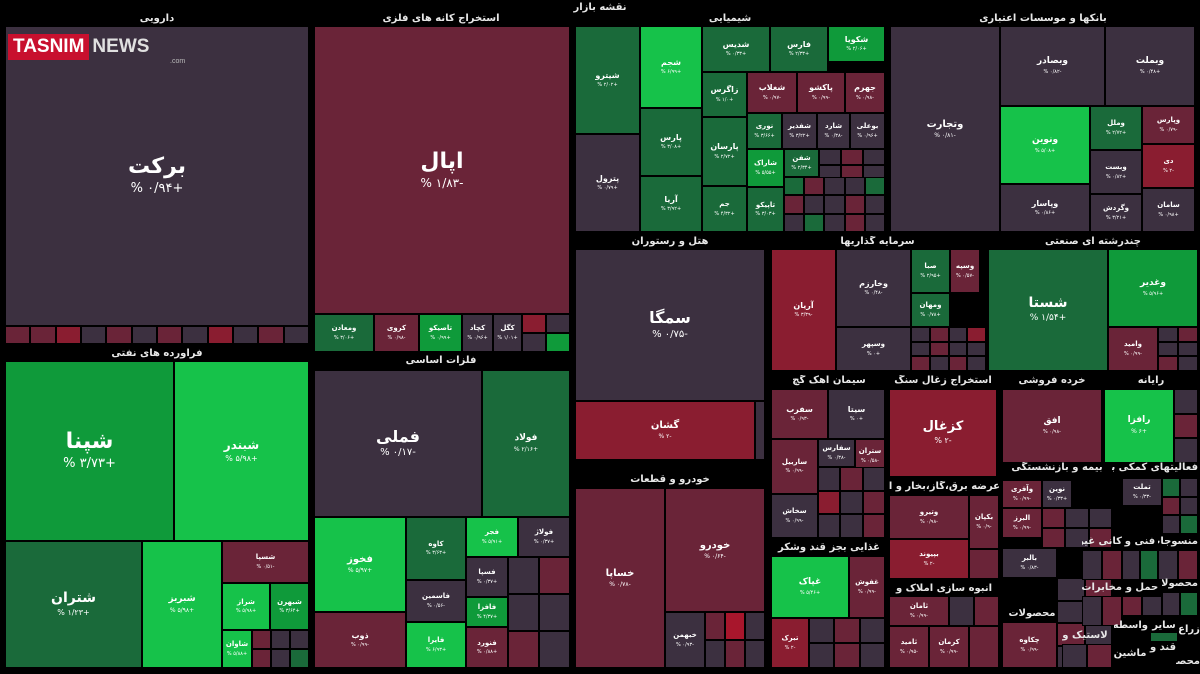  Describe the element at coordinates (810, 587) in the screenshot. I see `tile-غپاک: غپاک +۵/۴۶ %` at that location.